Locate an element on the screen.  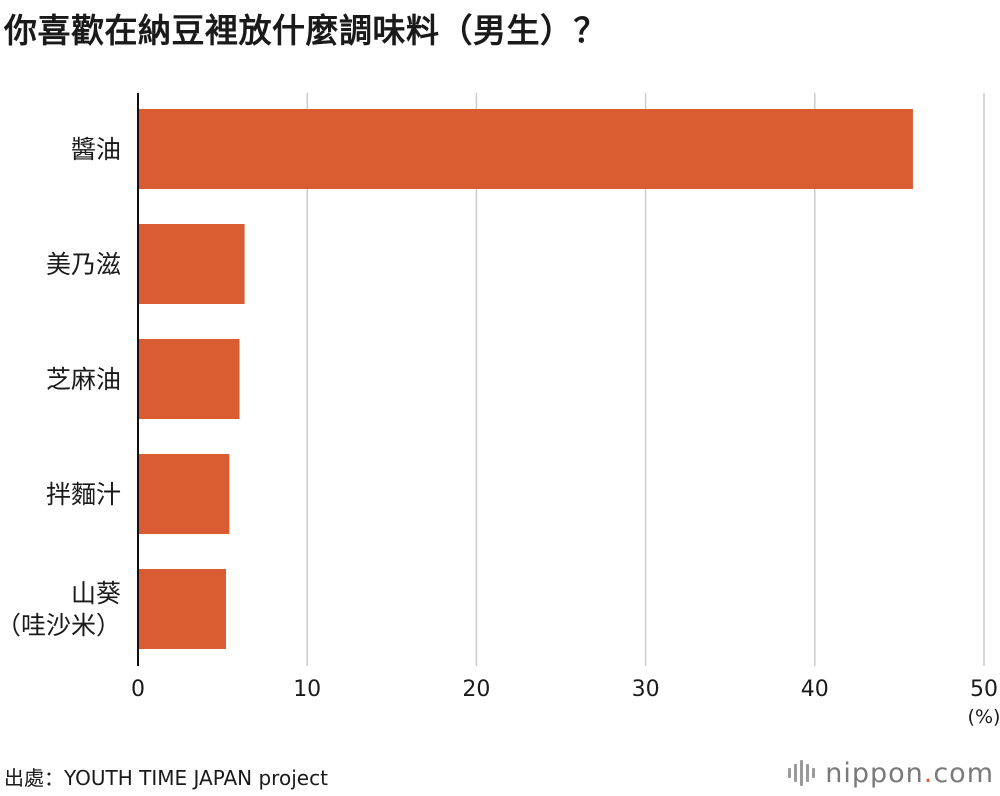
tick-label-20: 20 is located at coordinates (476, 689).